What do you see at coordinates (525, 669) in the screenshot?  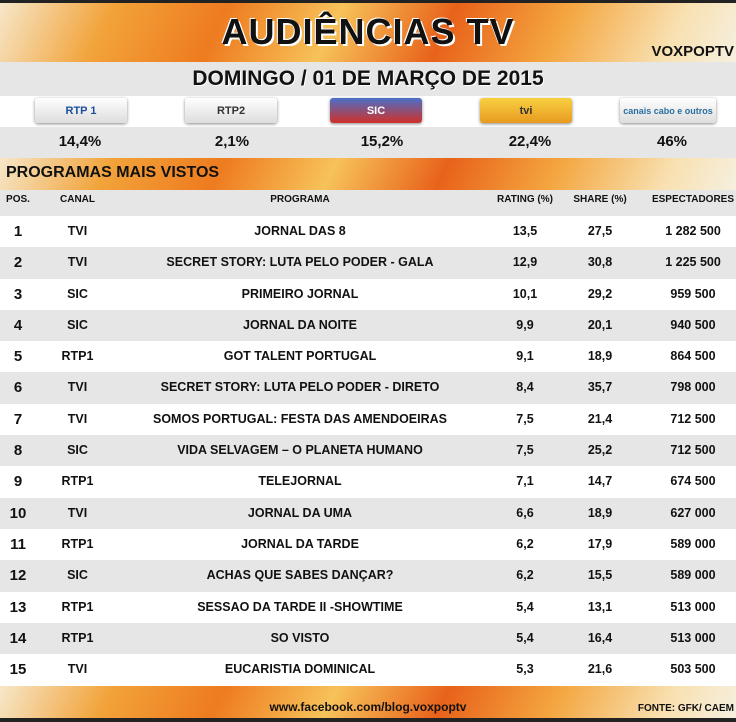 I see `cell-rating: 5,3` at bounding box center [525, 669].